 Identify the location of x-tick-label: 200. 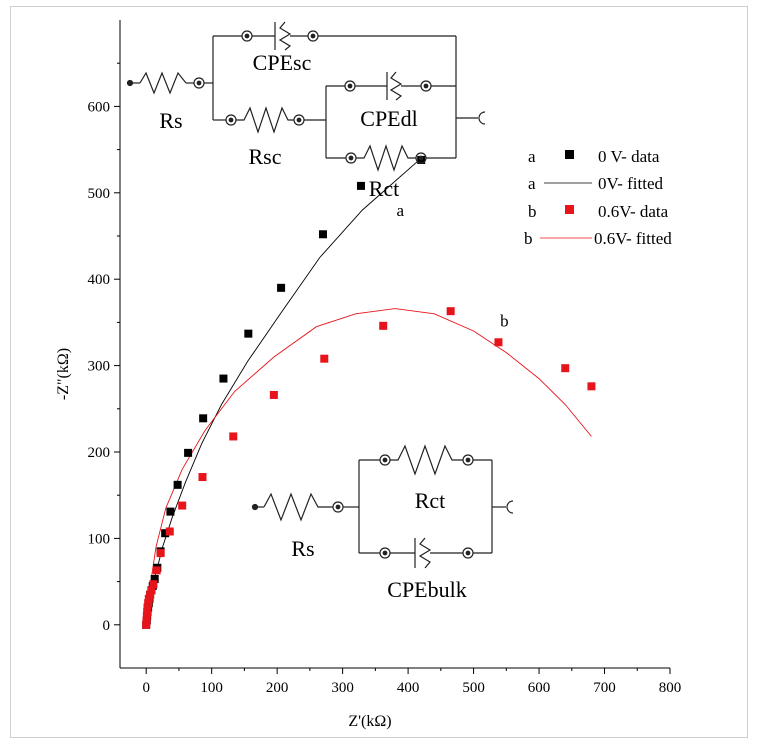
(277, 688).